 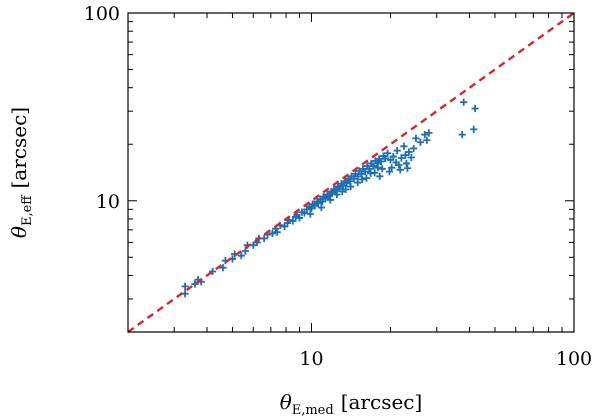 What do you see at coordinates (313, 410) in the screenshot?
I see `x-axis-subscript: E,med` at bounding box center [313, 410].